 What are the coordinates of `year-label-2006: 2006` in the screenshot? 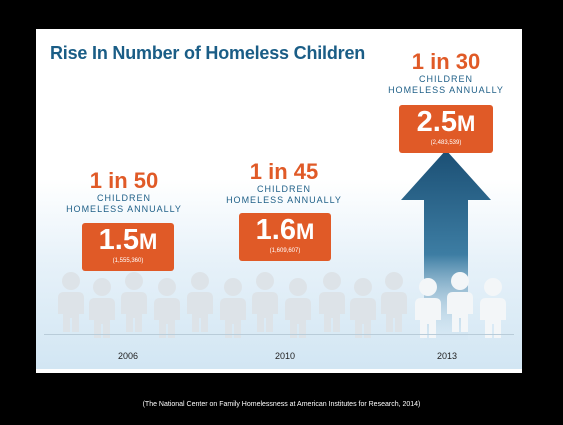 It's located at (128, 356).